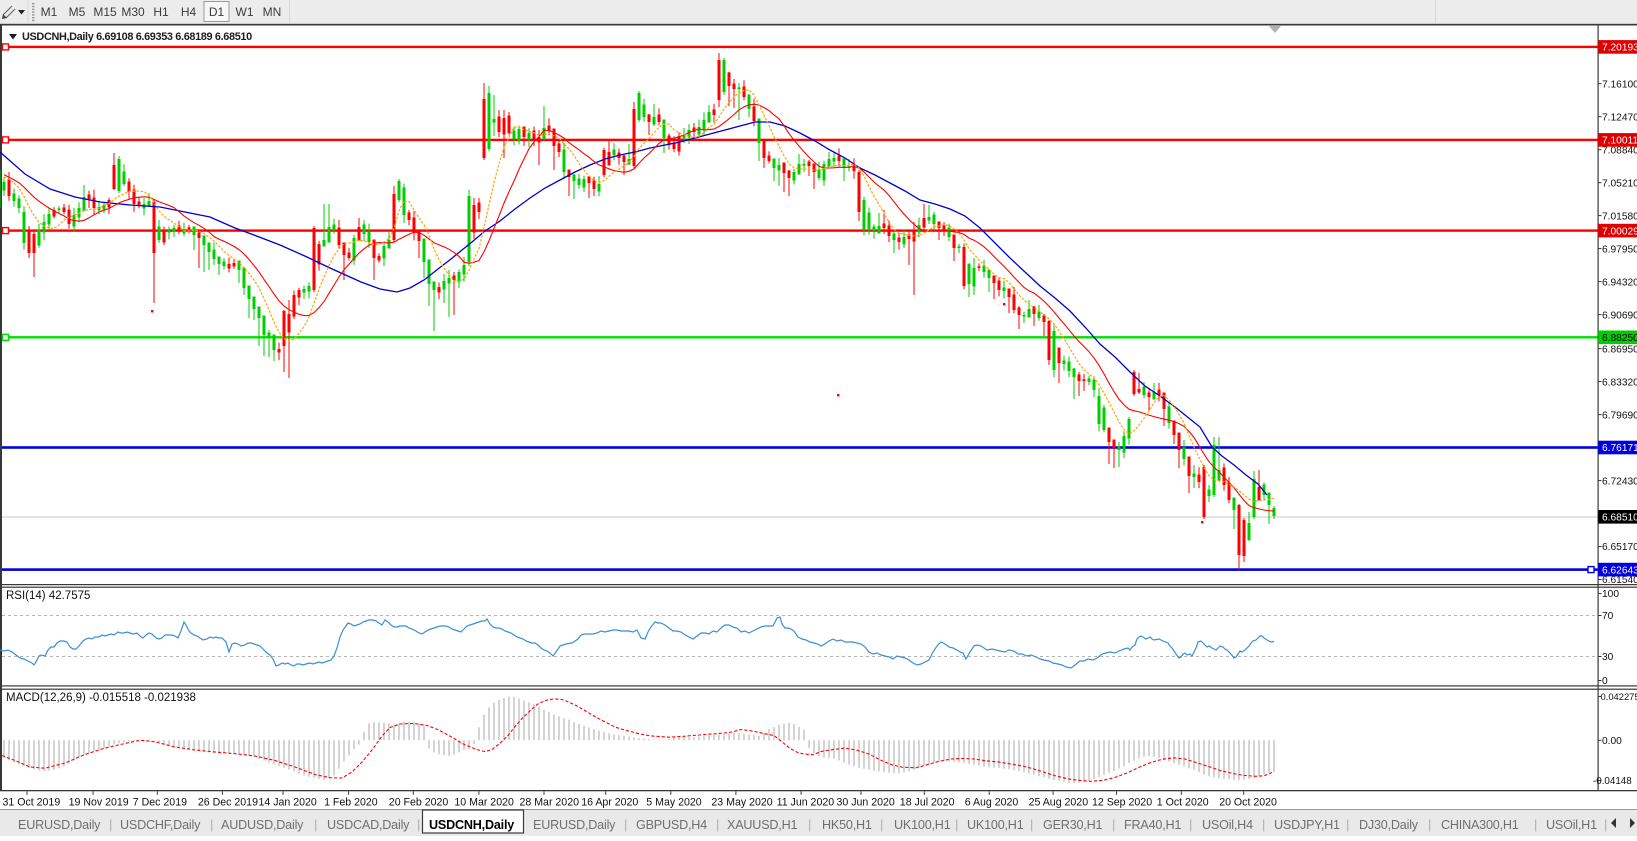  Describe the element at coordinates (189, 12) in the screenshot. I see `svg-text: H4` at that location.